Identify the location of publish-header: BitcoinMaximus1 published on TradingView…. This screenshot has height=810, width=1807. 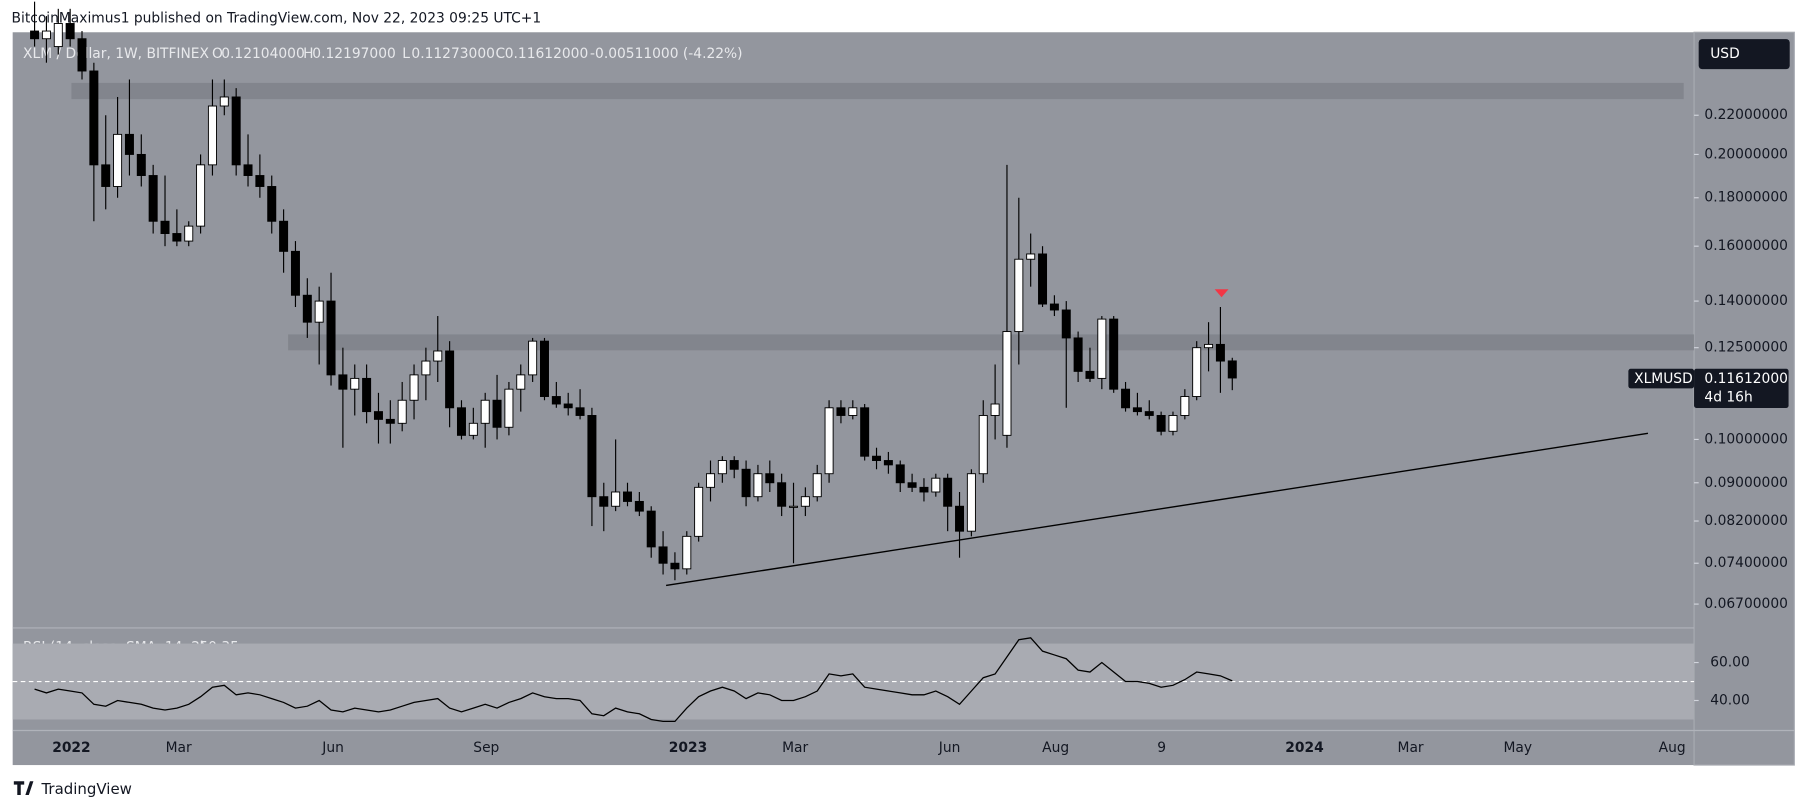
(277, 18).